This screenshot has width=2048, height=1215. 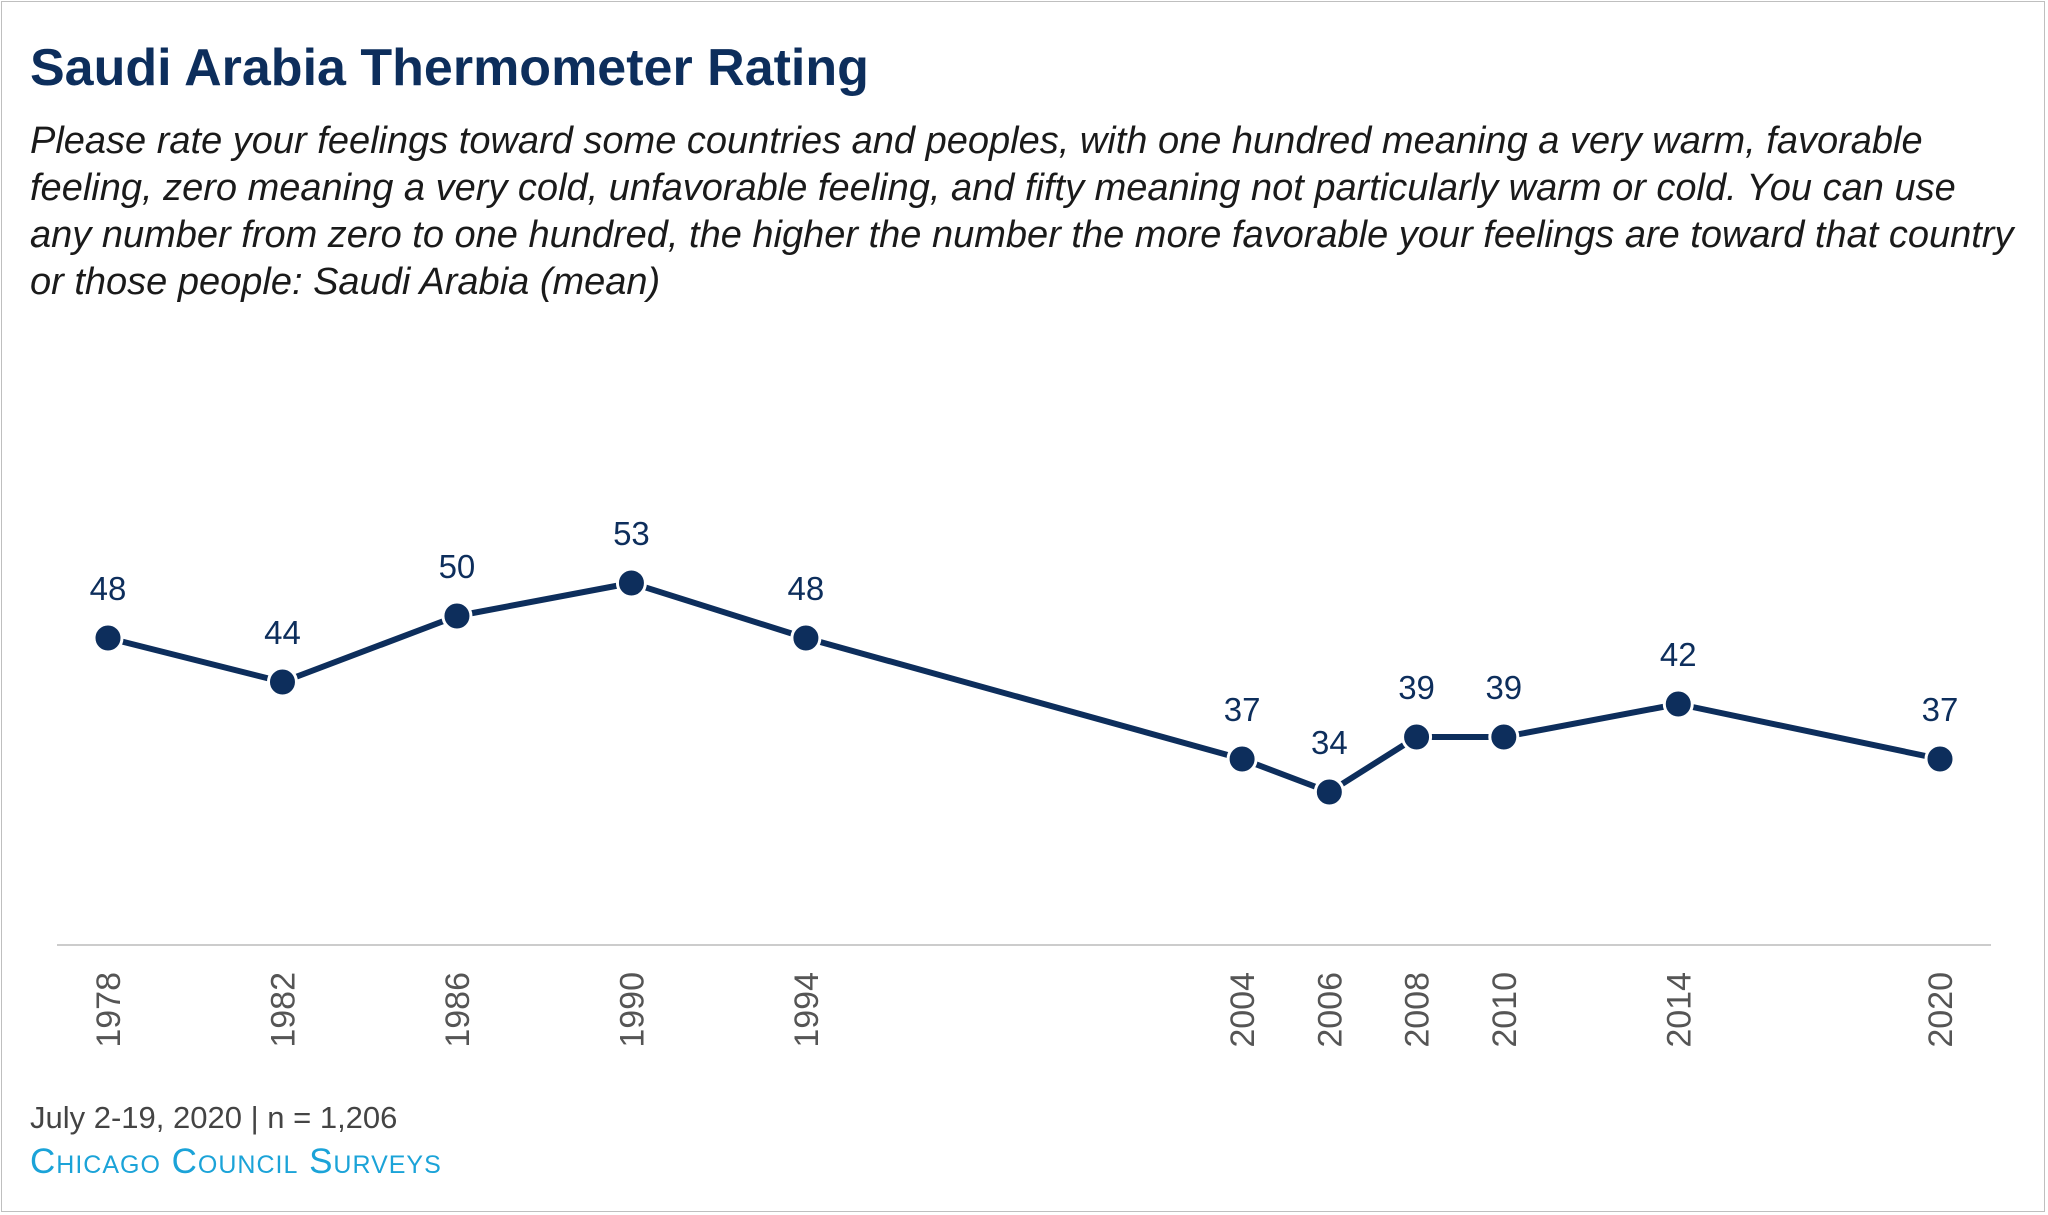 What do you see at coordinates (1505, 1010) in the screenshot?
I see `x-tick-label: 2010` at bounding box center [1505, 1010].